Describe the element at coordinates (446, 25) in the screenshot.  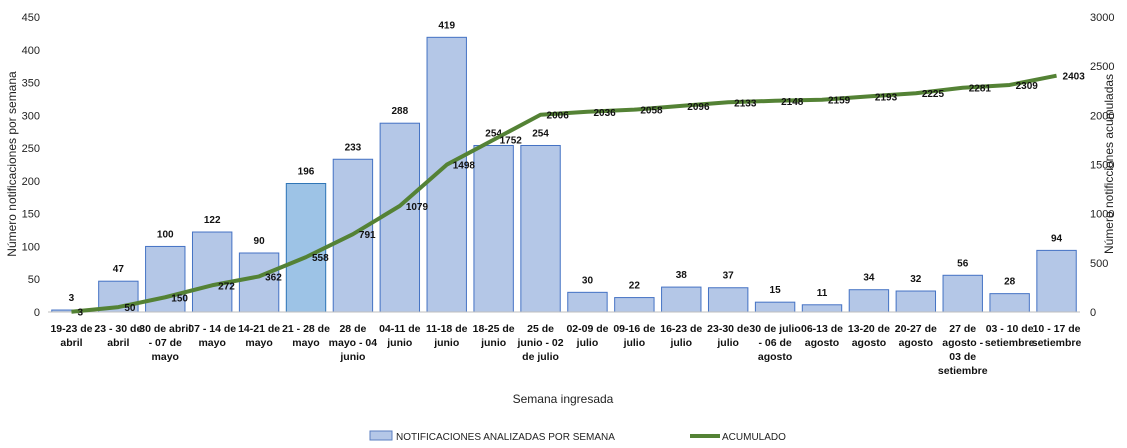
I see `bar-data-label: 419` at that location.